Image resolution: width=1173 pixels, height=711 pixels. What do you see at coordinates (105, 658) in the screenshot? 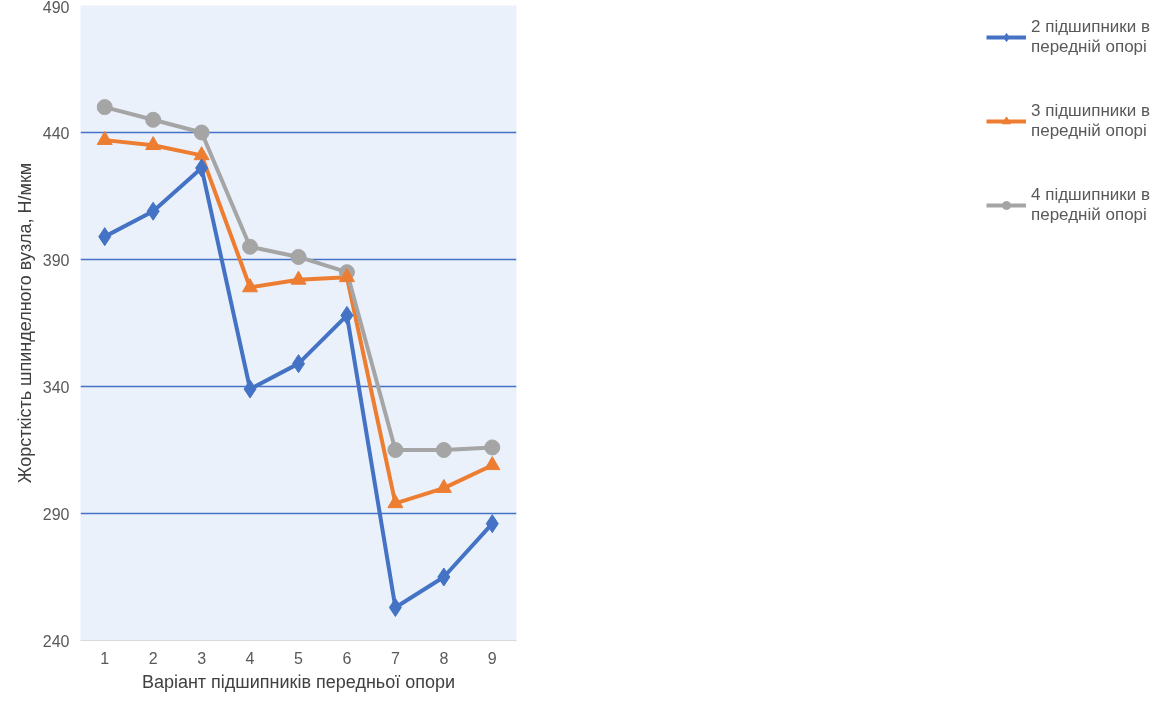
I see `x-tick-label: 1` at bounding box center [105, 658].